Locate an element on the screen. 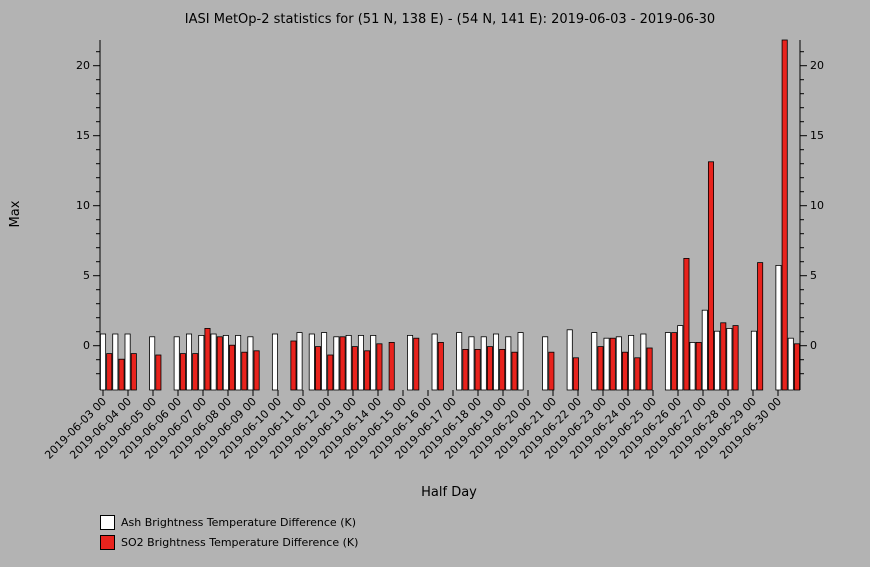 The width and height of the screenshot is (870, 567). y-tick-label: 0 is located at coordinates (86, 345).